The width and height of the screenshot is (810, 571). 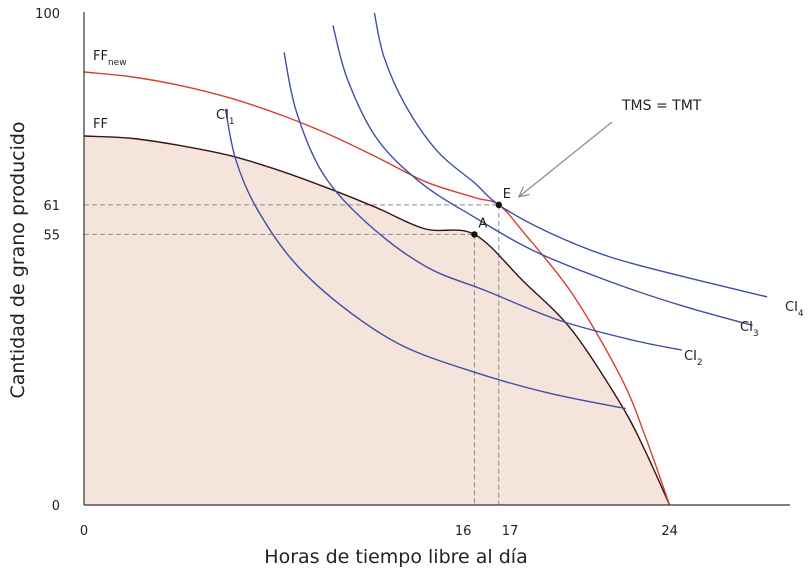 What do you see at coordinates (474, 234) in the screenshot?
I see `point-a` at bounding box center [474, 234].